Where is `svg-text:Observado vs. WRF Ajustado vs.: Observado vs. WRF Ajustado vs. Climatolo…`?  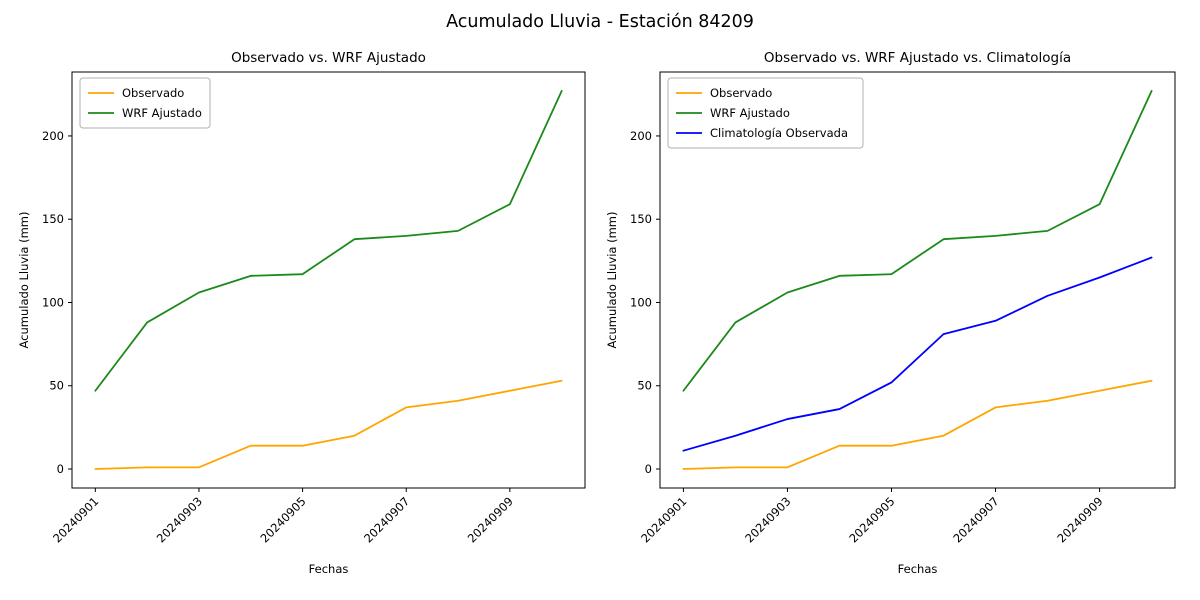
svg-text:Observado vs. WRF Ajustado vs.: Observado vs. WRF Ajustado vs. Climatolo… is located at coordinates (917, 58).